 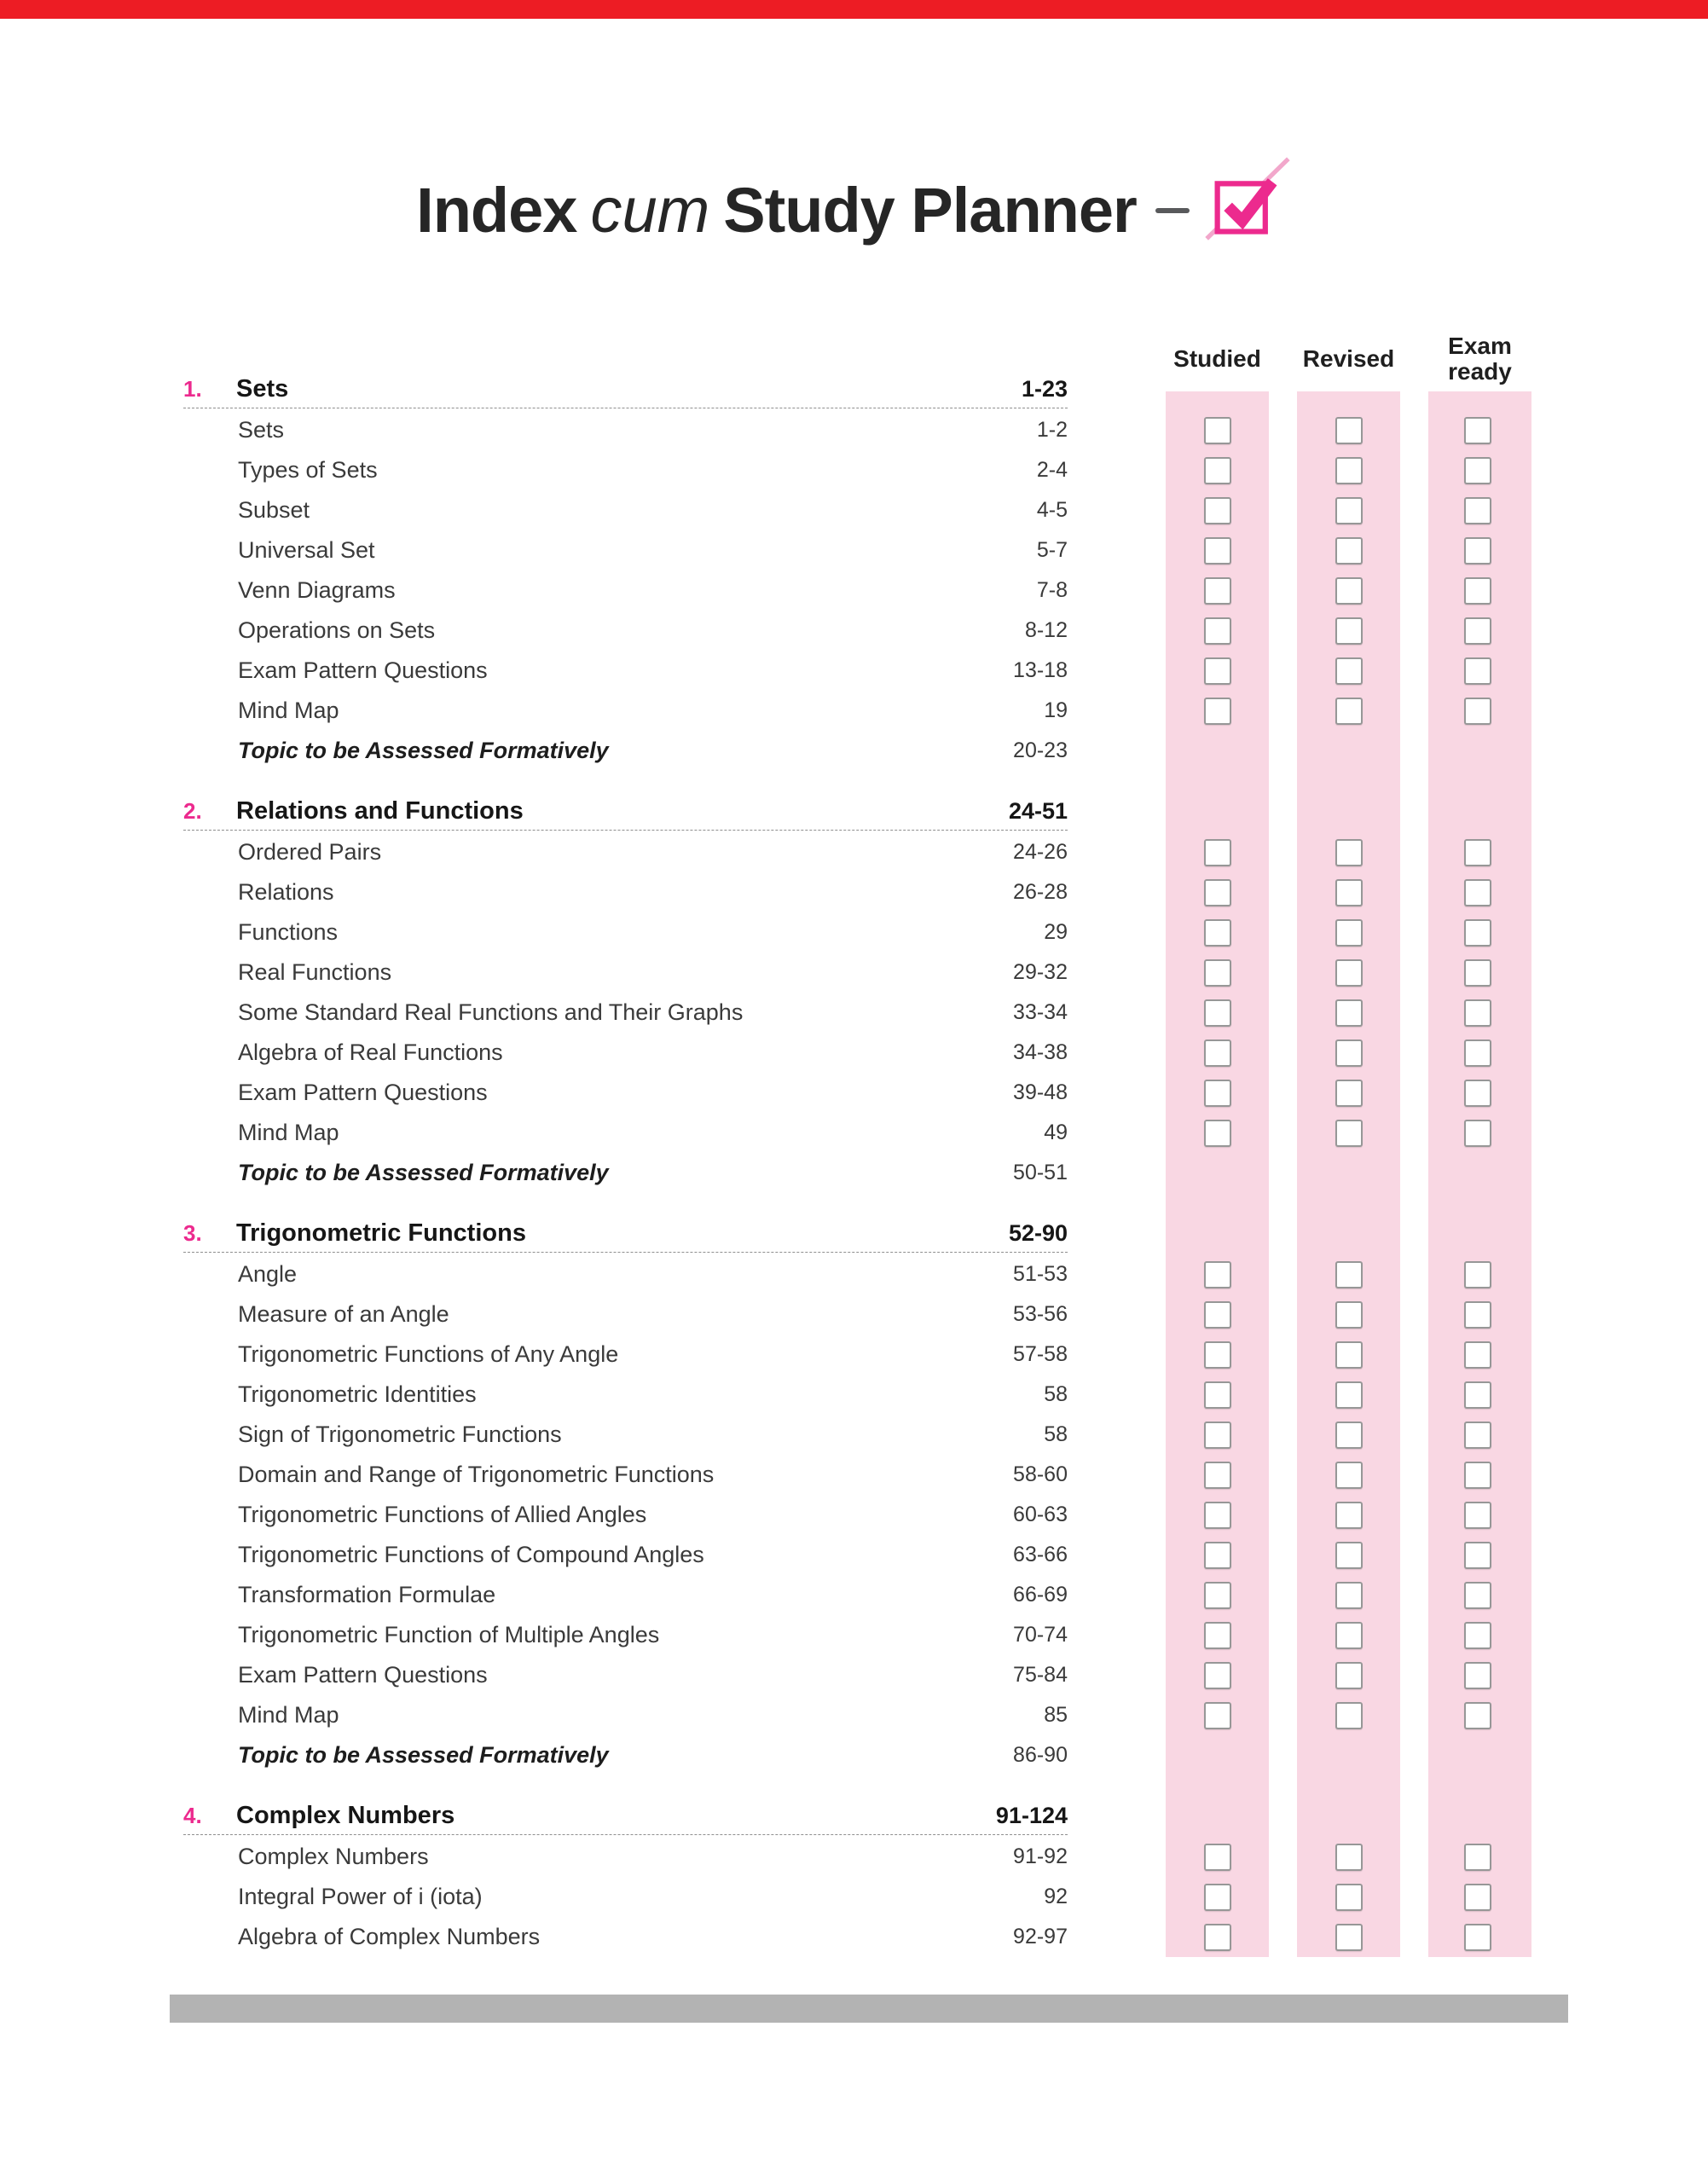 I want to click on topic-page-range: 26-28, so click(x=1040, y=892).